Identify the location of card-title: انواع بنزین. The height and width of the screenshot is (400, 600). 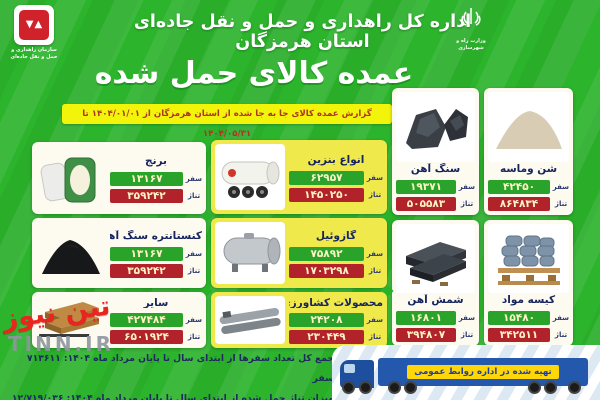
(336, 159).